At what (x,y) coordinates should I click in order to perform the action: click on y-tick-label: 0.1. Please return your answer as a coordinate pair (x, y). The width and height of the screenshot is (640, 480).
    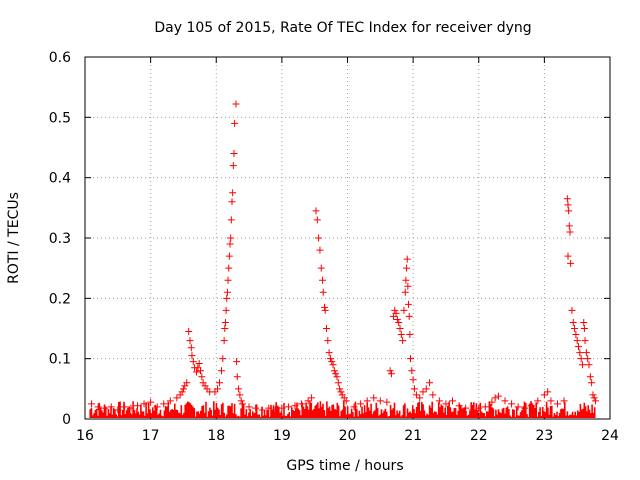
    Looking at the image, I should click on (60, 360).